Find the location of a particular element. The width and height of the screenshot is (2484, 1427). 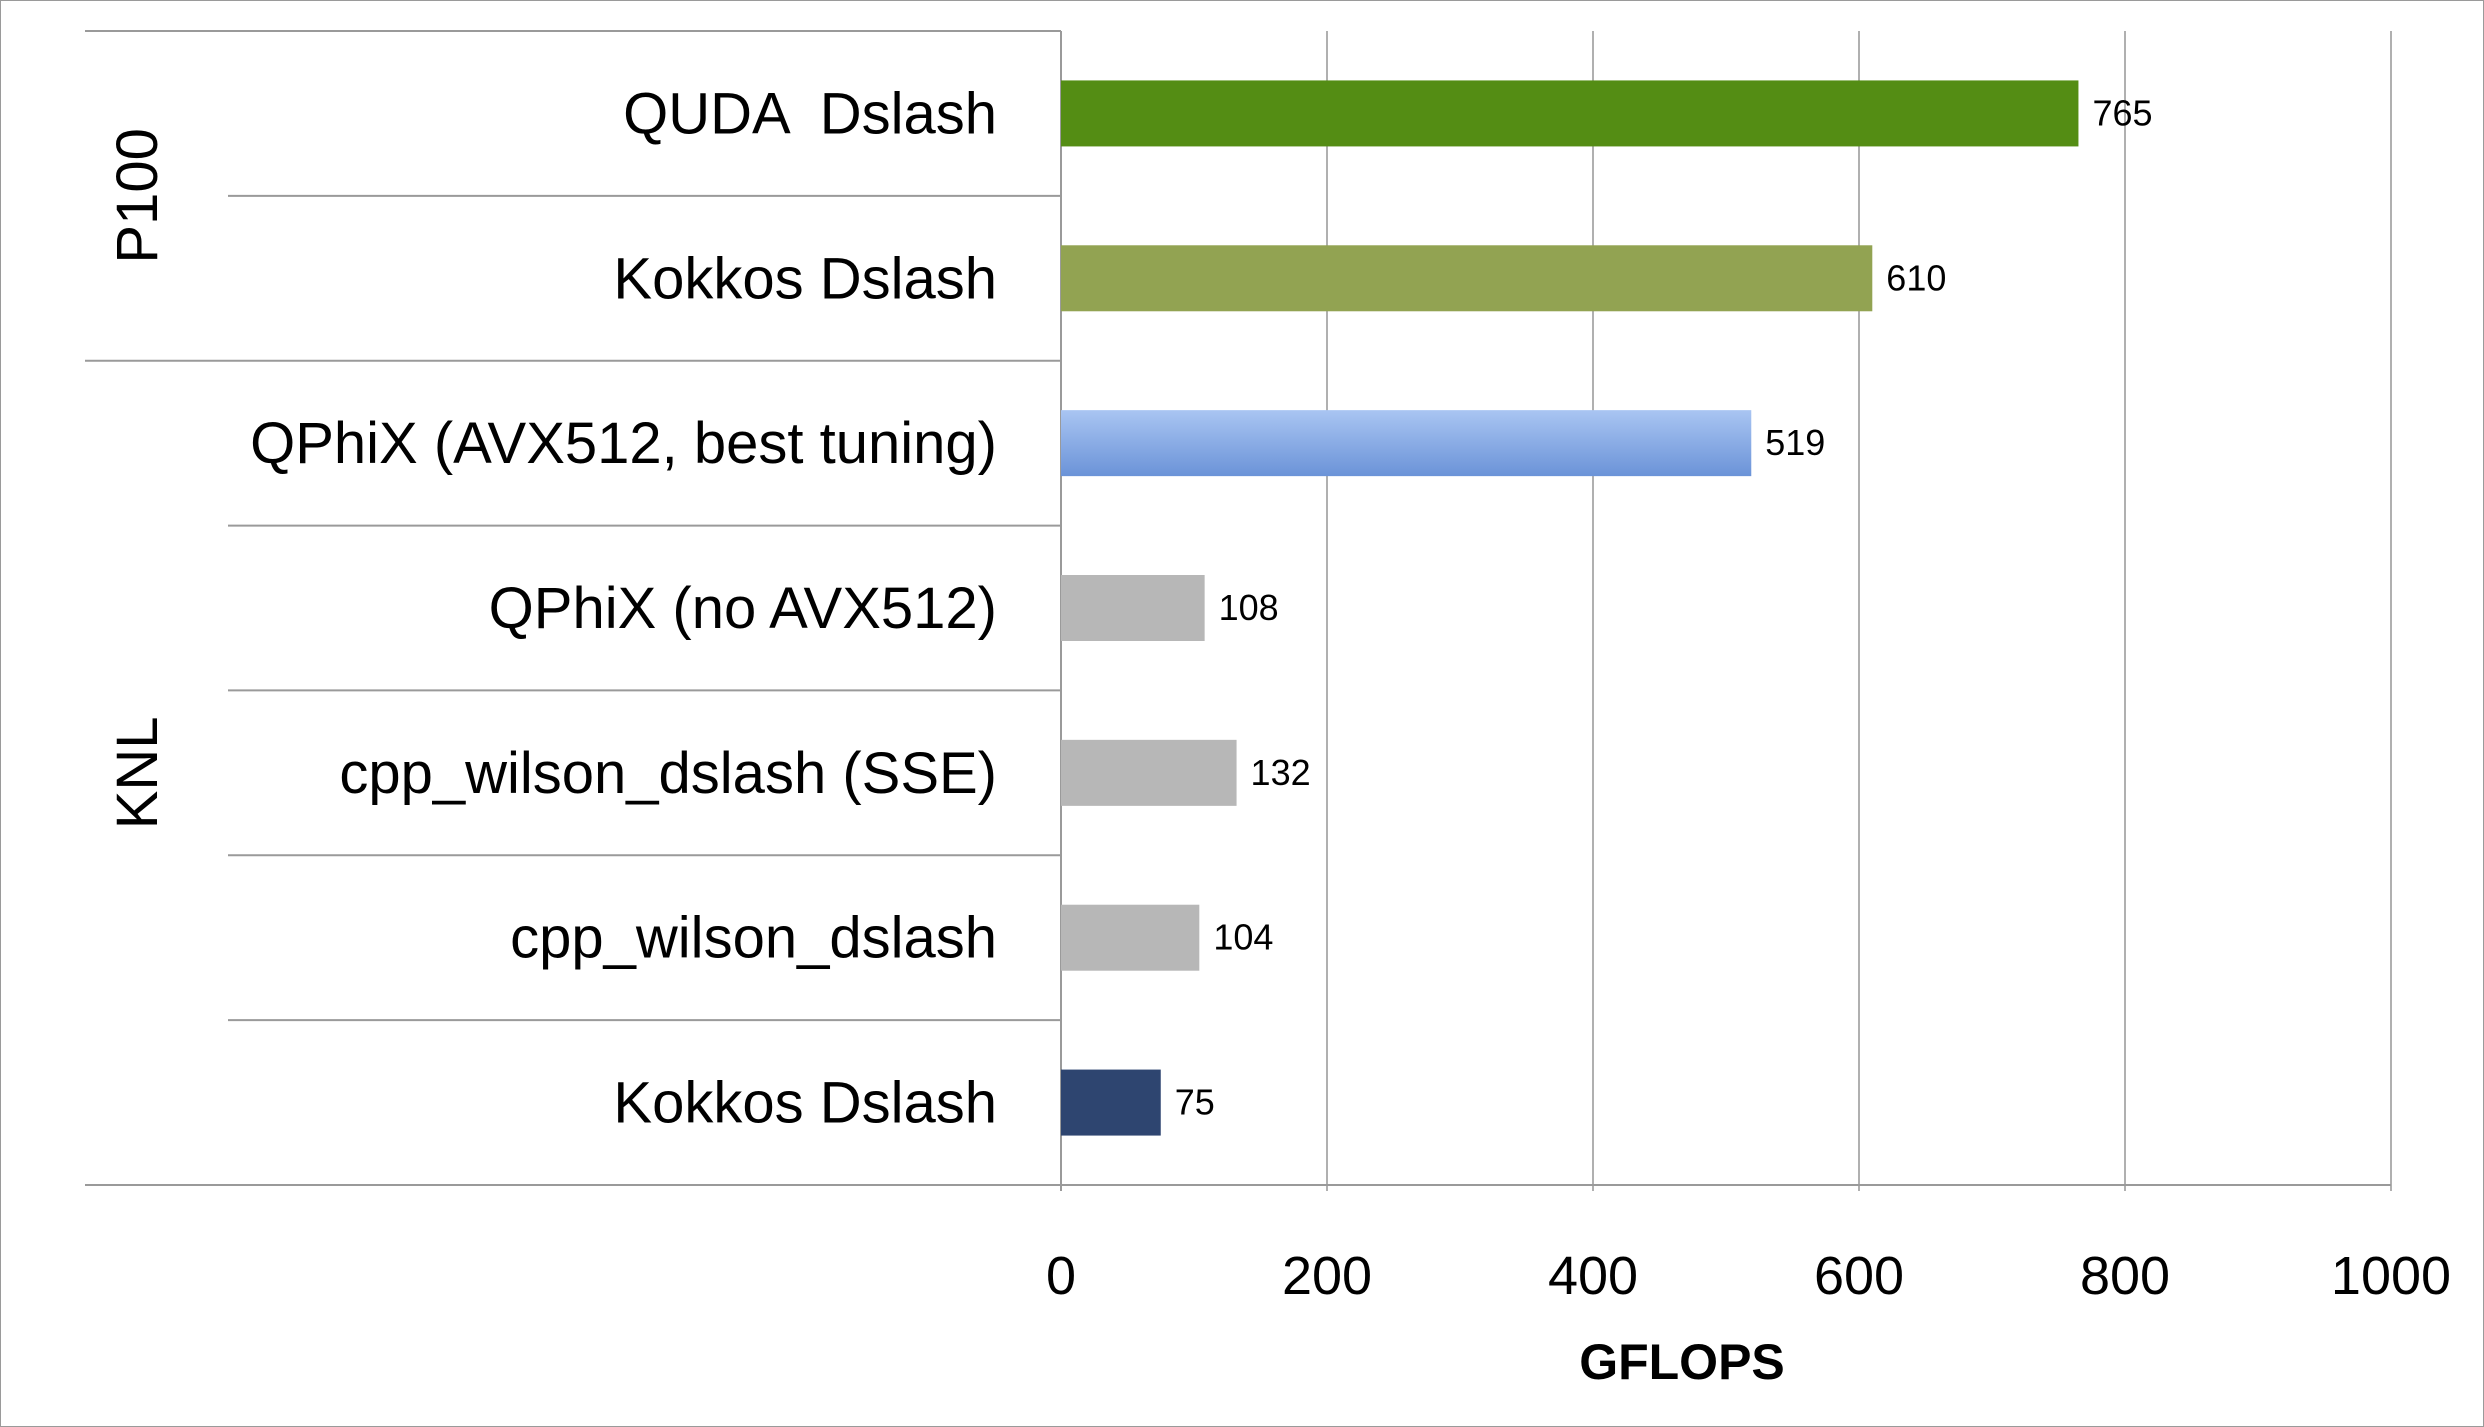

data-label: 104 is located at coordinates (1243, 937).